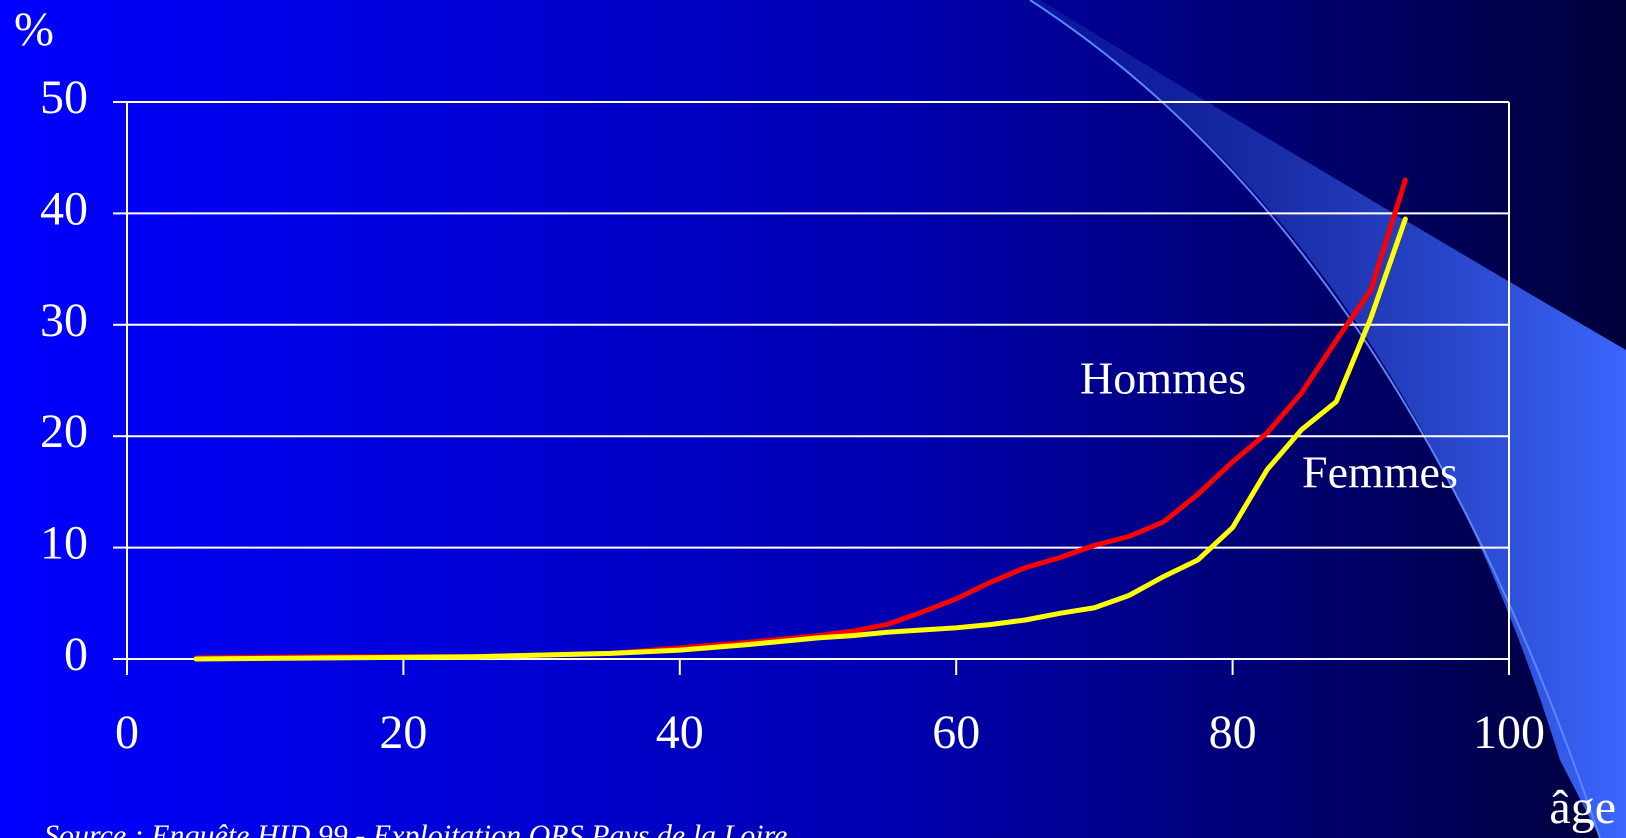  I want to click on x-tick-label: 100, so click(1509, 732).